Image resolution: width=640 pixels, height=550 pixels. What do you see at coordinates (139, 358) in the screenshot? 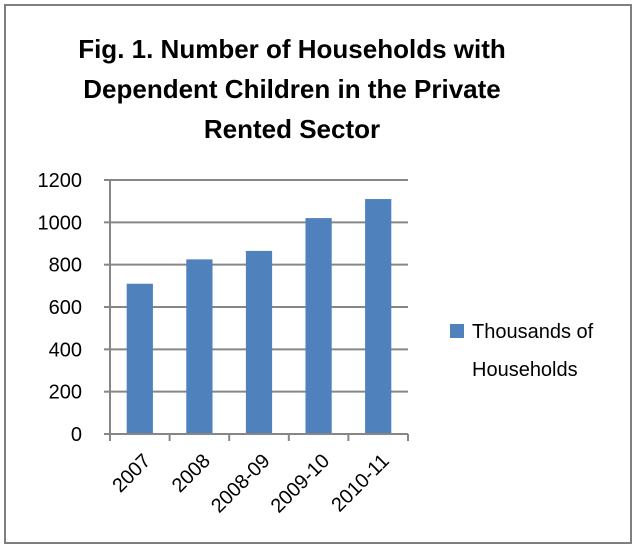
I see `bar-2007` at bounding box center [139, 358].